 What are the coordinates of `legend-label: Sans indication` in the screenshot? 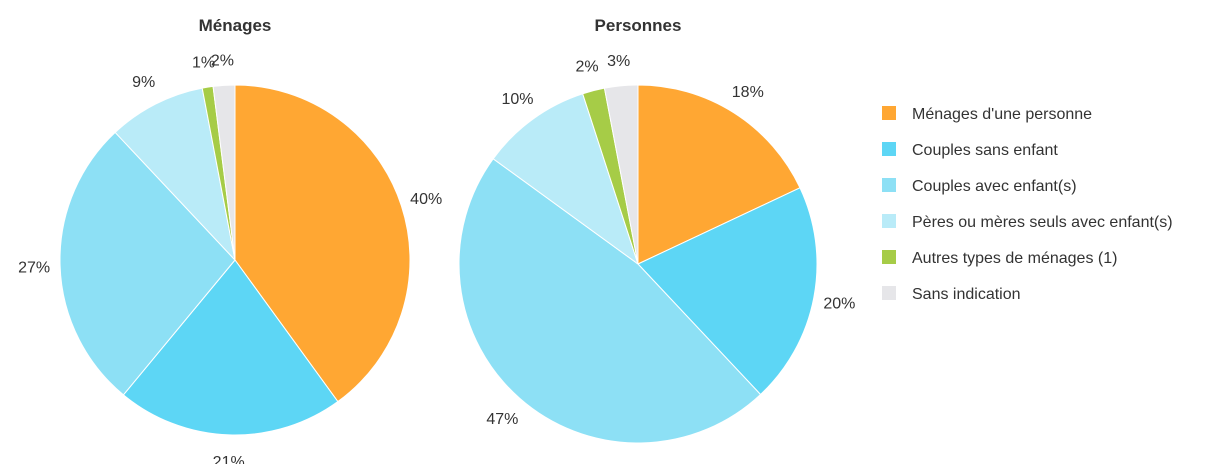 It's located at (966, 294).